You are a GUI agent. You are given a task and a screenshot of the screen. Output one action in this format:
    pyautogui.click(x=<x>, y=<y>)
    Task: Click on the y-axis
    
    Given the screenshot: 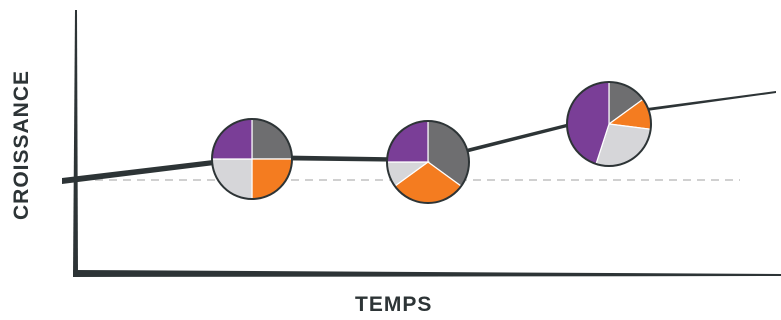 What is the action you would take?
    pyautogui.click(x=75, y=143)
    